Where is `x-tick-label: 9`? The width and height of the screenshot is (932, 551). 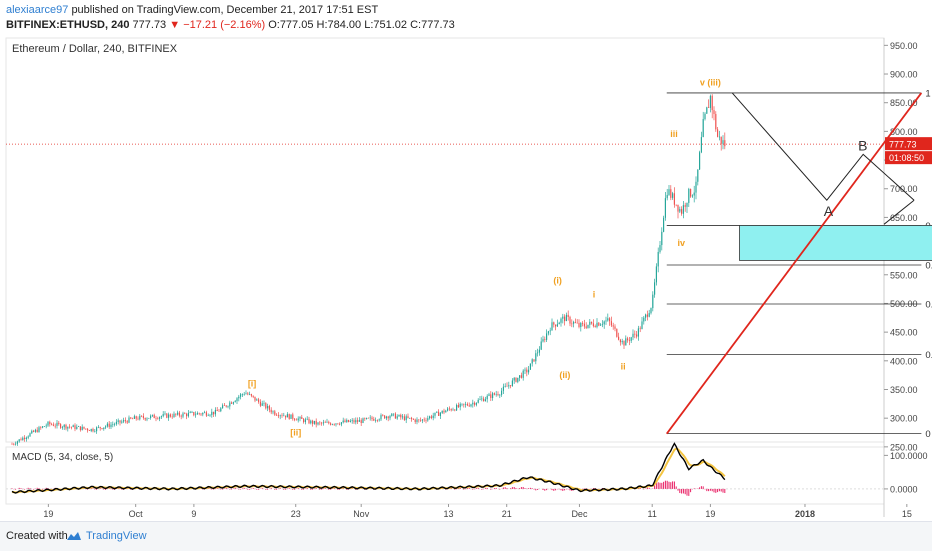
x-tick-label: 9 is located at coordinates (193, 514).